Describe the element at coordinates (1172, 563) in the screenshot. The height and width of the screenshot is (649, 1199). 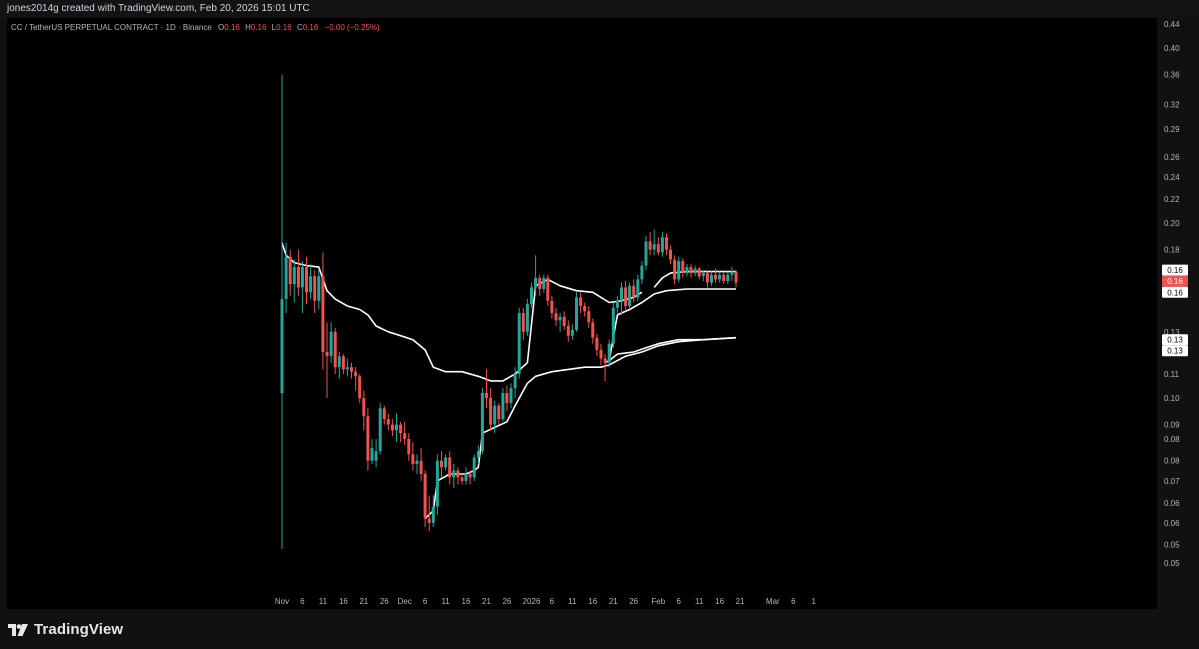
I see `y-tick-label: 0.05` at that location.